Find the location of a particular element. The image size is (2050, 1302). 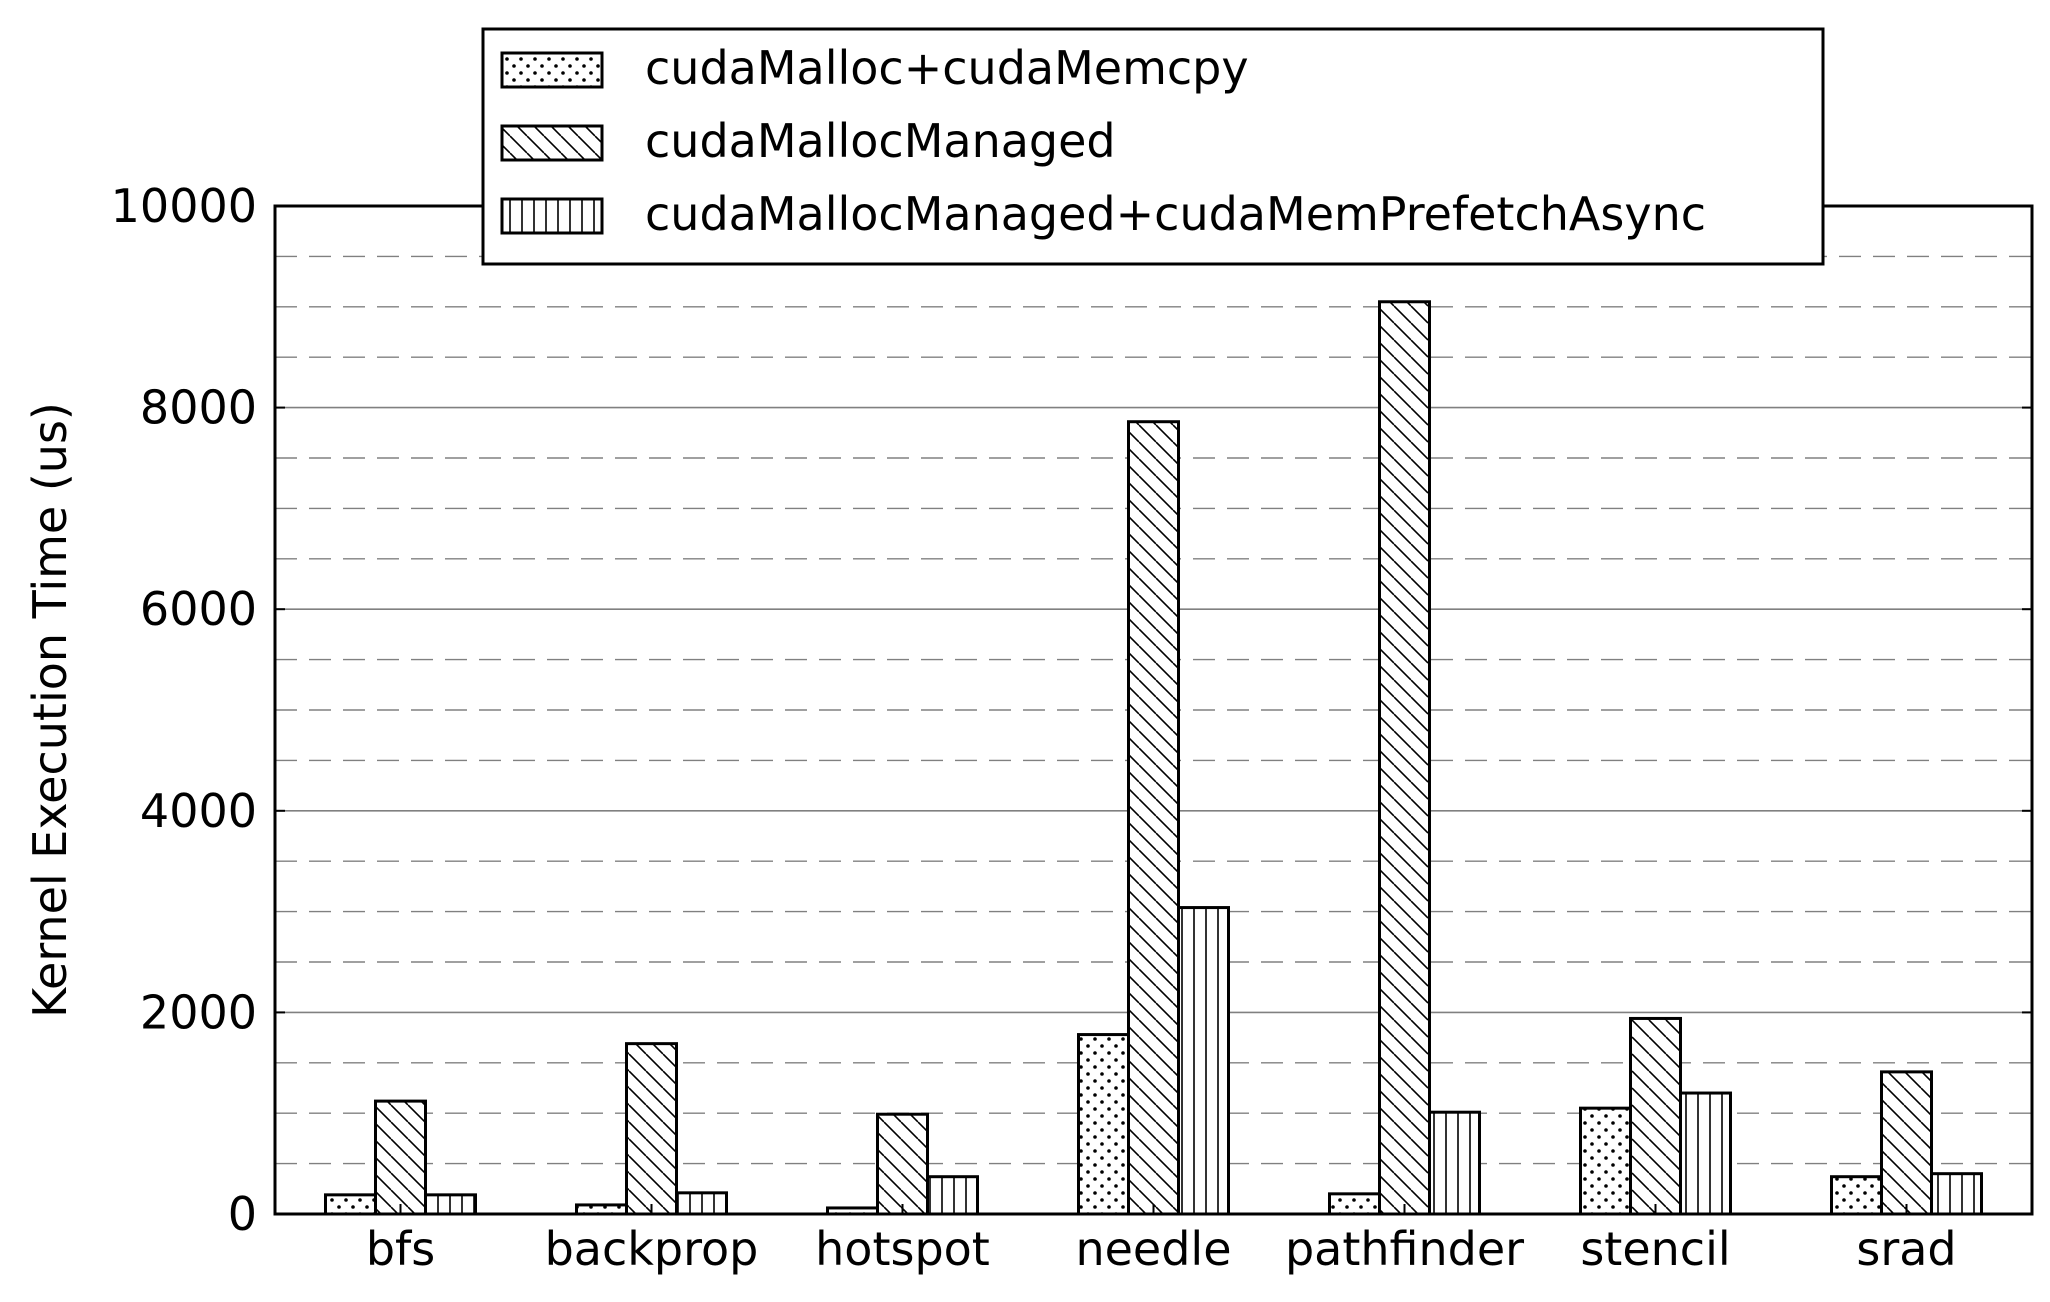

y-tick-label: 2000 is located at coordinates (198, 1012).